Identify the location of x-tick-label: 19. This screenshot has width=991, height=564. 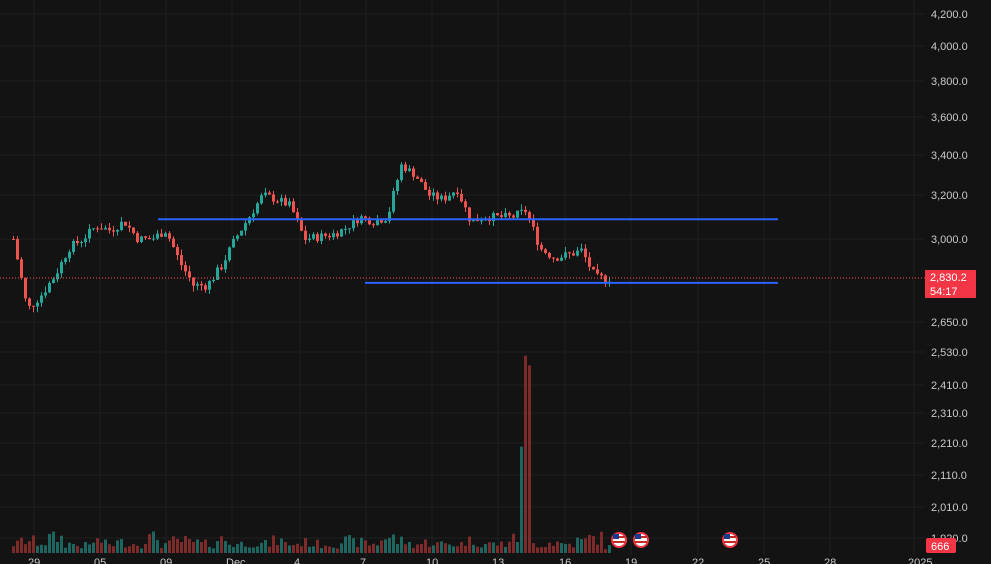
(631, 560).